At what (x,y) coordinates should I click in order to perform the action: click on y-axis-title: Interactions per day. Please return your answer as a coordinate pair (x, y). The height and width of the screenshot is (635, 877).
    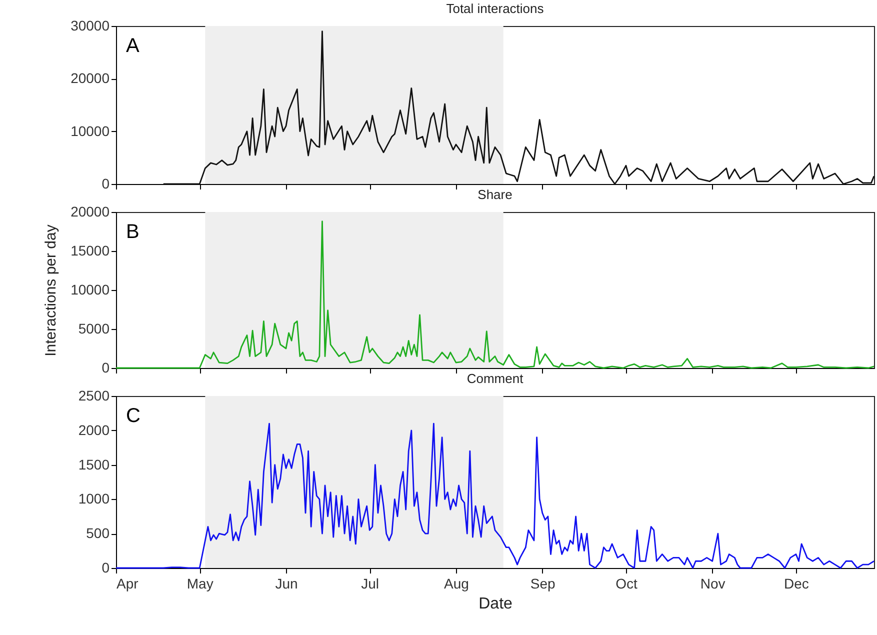
    Looking at the image, I should click on (51, 290).